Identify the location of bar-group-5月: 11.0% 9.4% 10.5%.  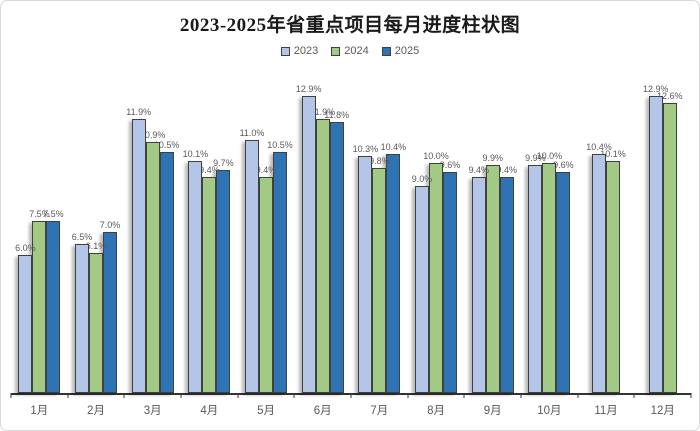
(266, 243).